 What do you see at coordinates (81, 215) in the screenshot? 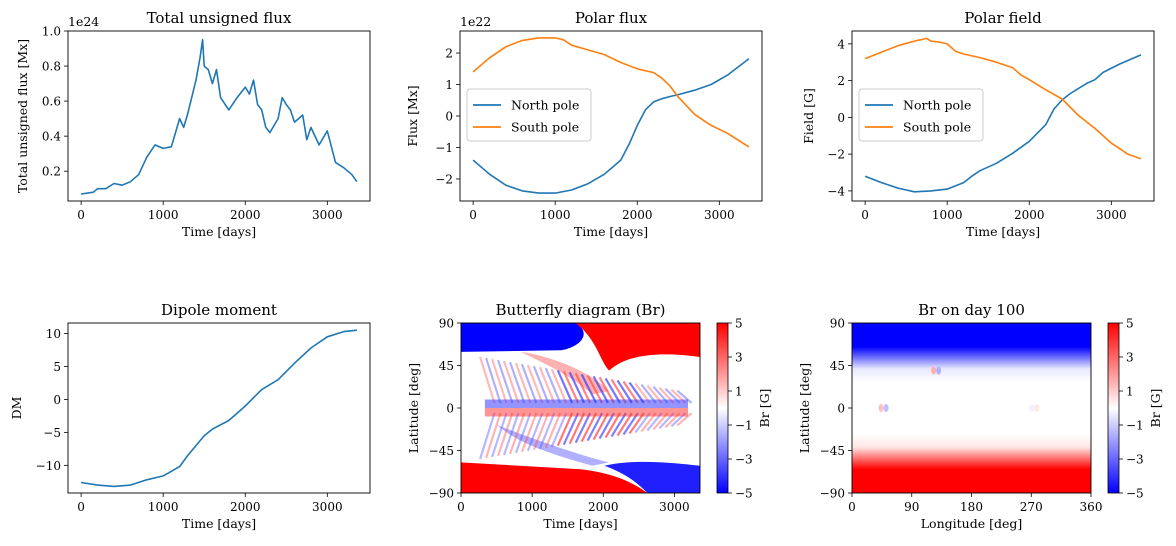
I see `flux-xtick-label: 0` at bounding box center [81, 215].